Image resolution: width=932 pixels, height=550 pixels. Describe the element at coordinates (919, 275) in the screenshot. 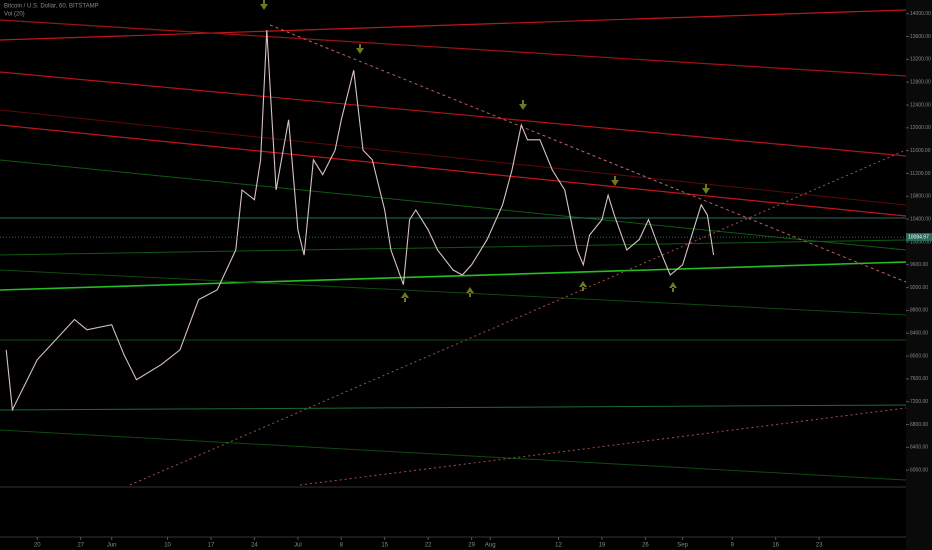

I see `price-axis` at that location.